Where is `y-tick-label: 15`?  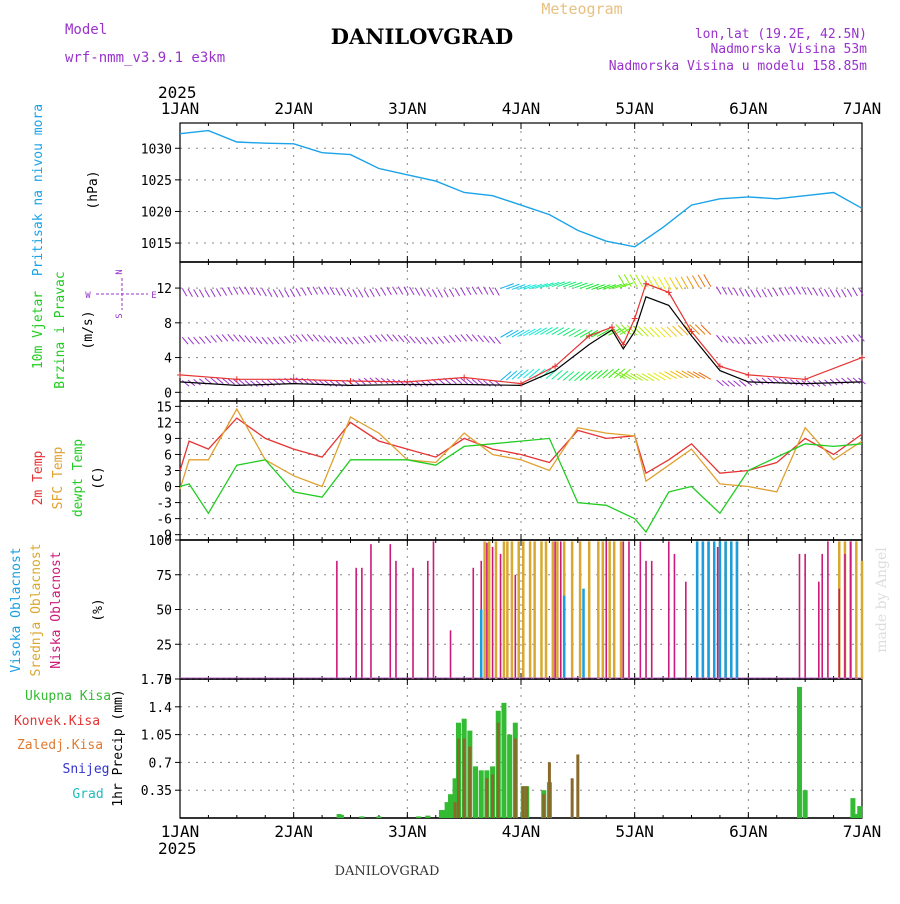 y-tick-label: 15 is located at coordinates (164, 407).